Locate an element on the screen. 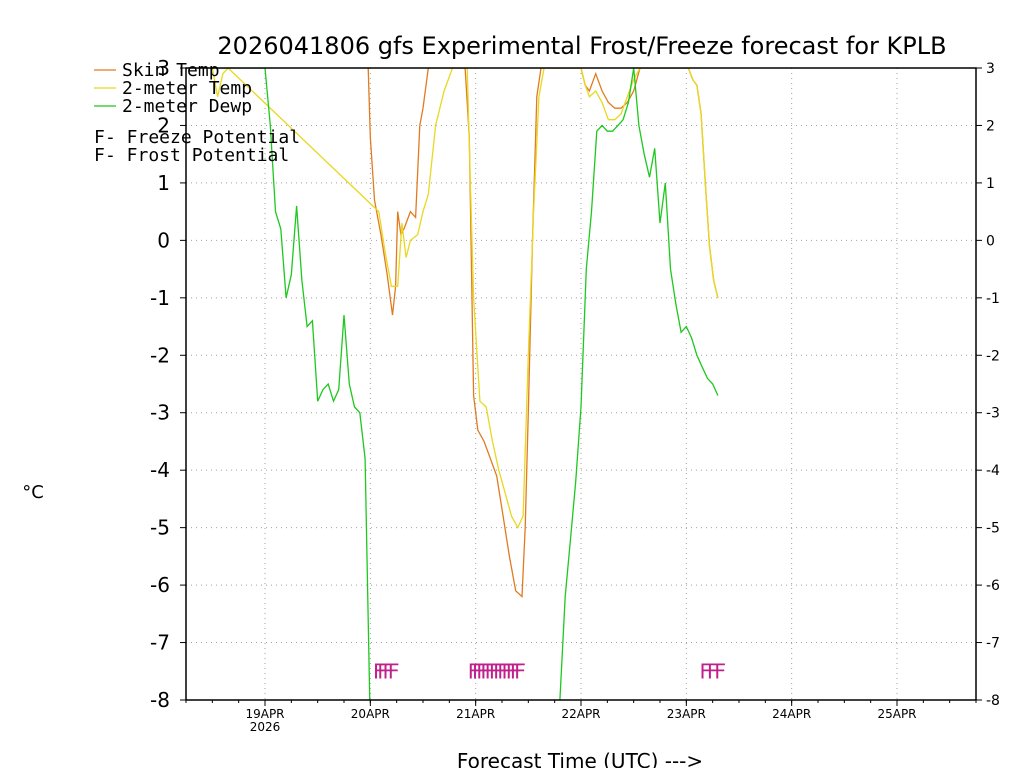 Image resolution: width=1024 pixels, height=768 pixels. y-tick-label-right: 0 is located at coordinates (990, 241).